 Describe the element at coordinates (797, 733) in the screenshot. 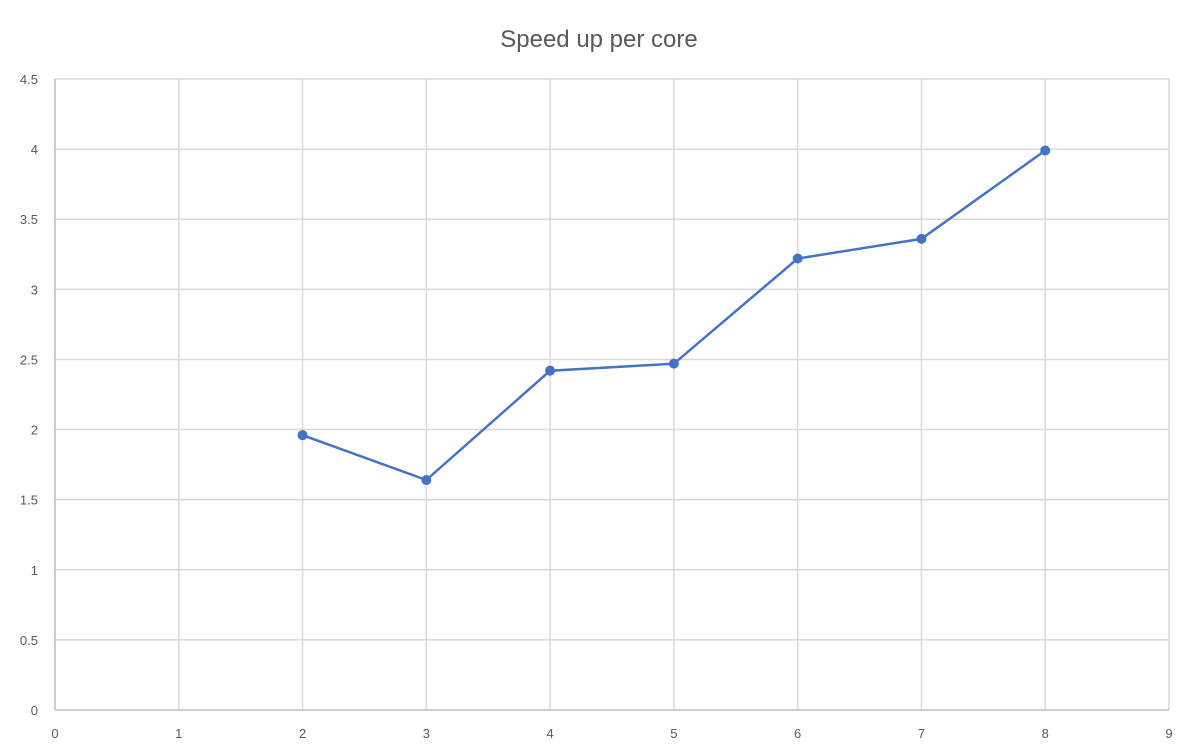

I see `x-tick-label: 6` at that location.